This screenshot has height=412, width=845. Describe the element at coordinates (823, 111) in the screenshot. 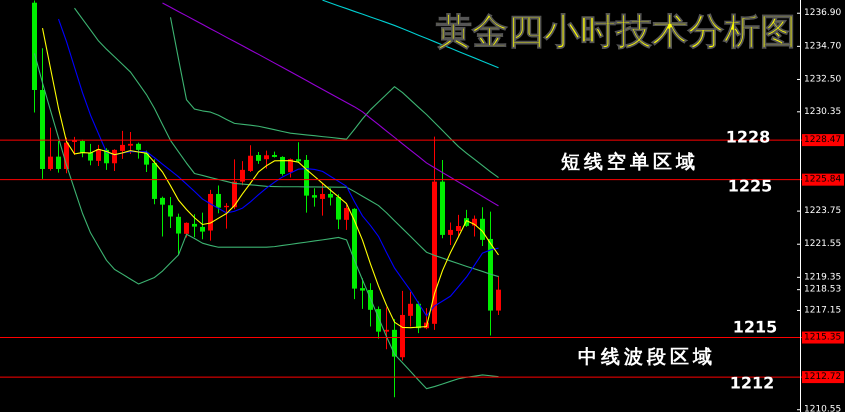

I see `y-tick-label: 1230.35` at that location.